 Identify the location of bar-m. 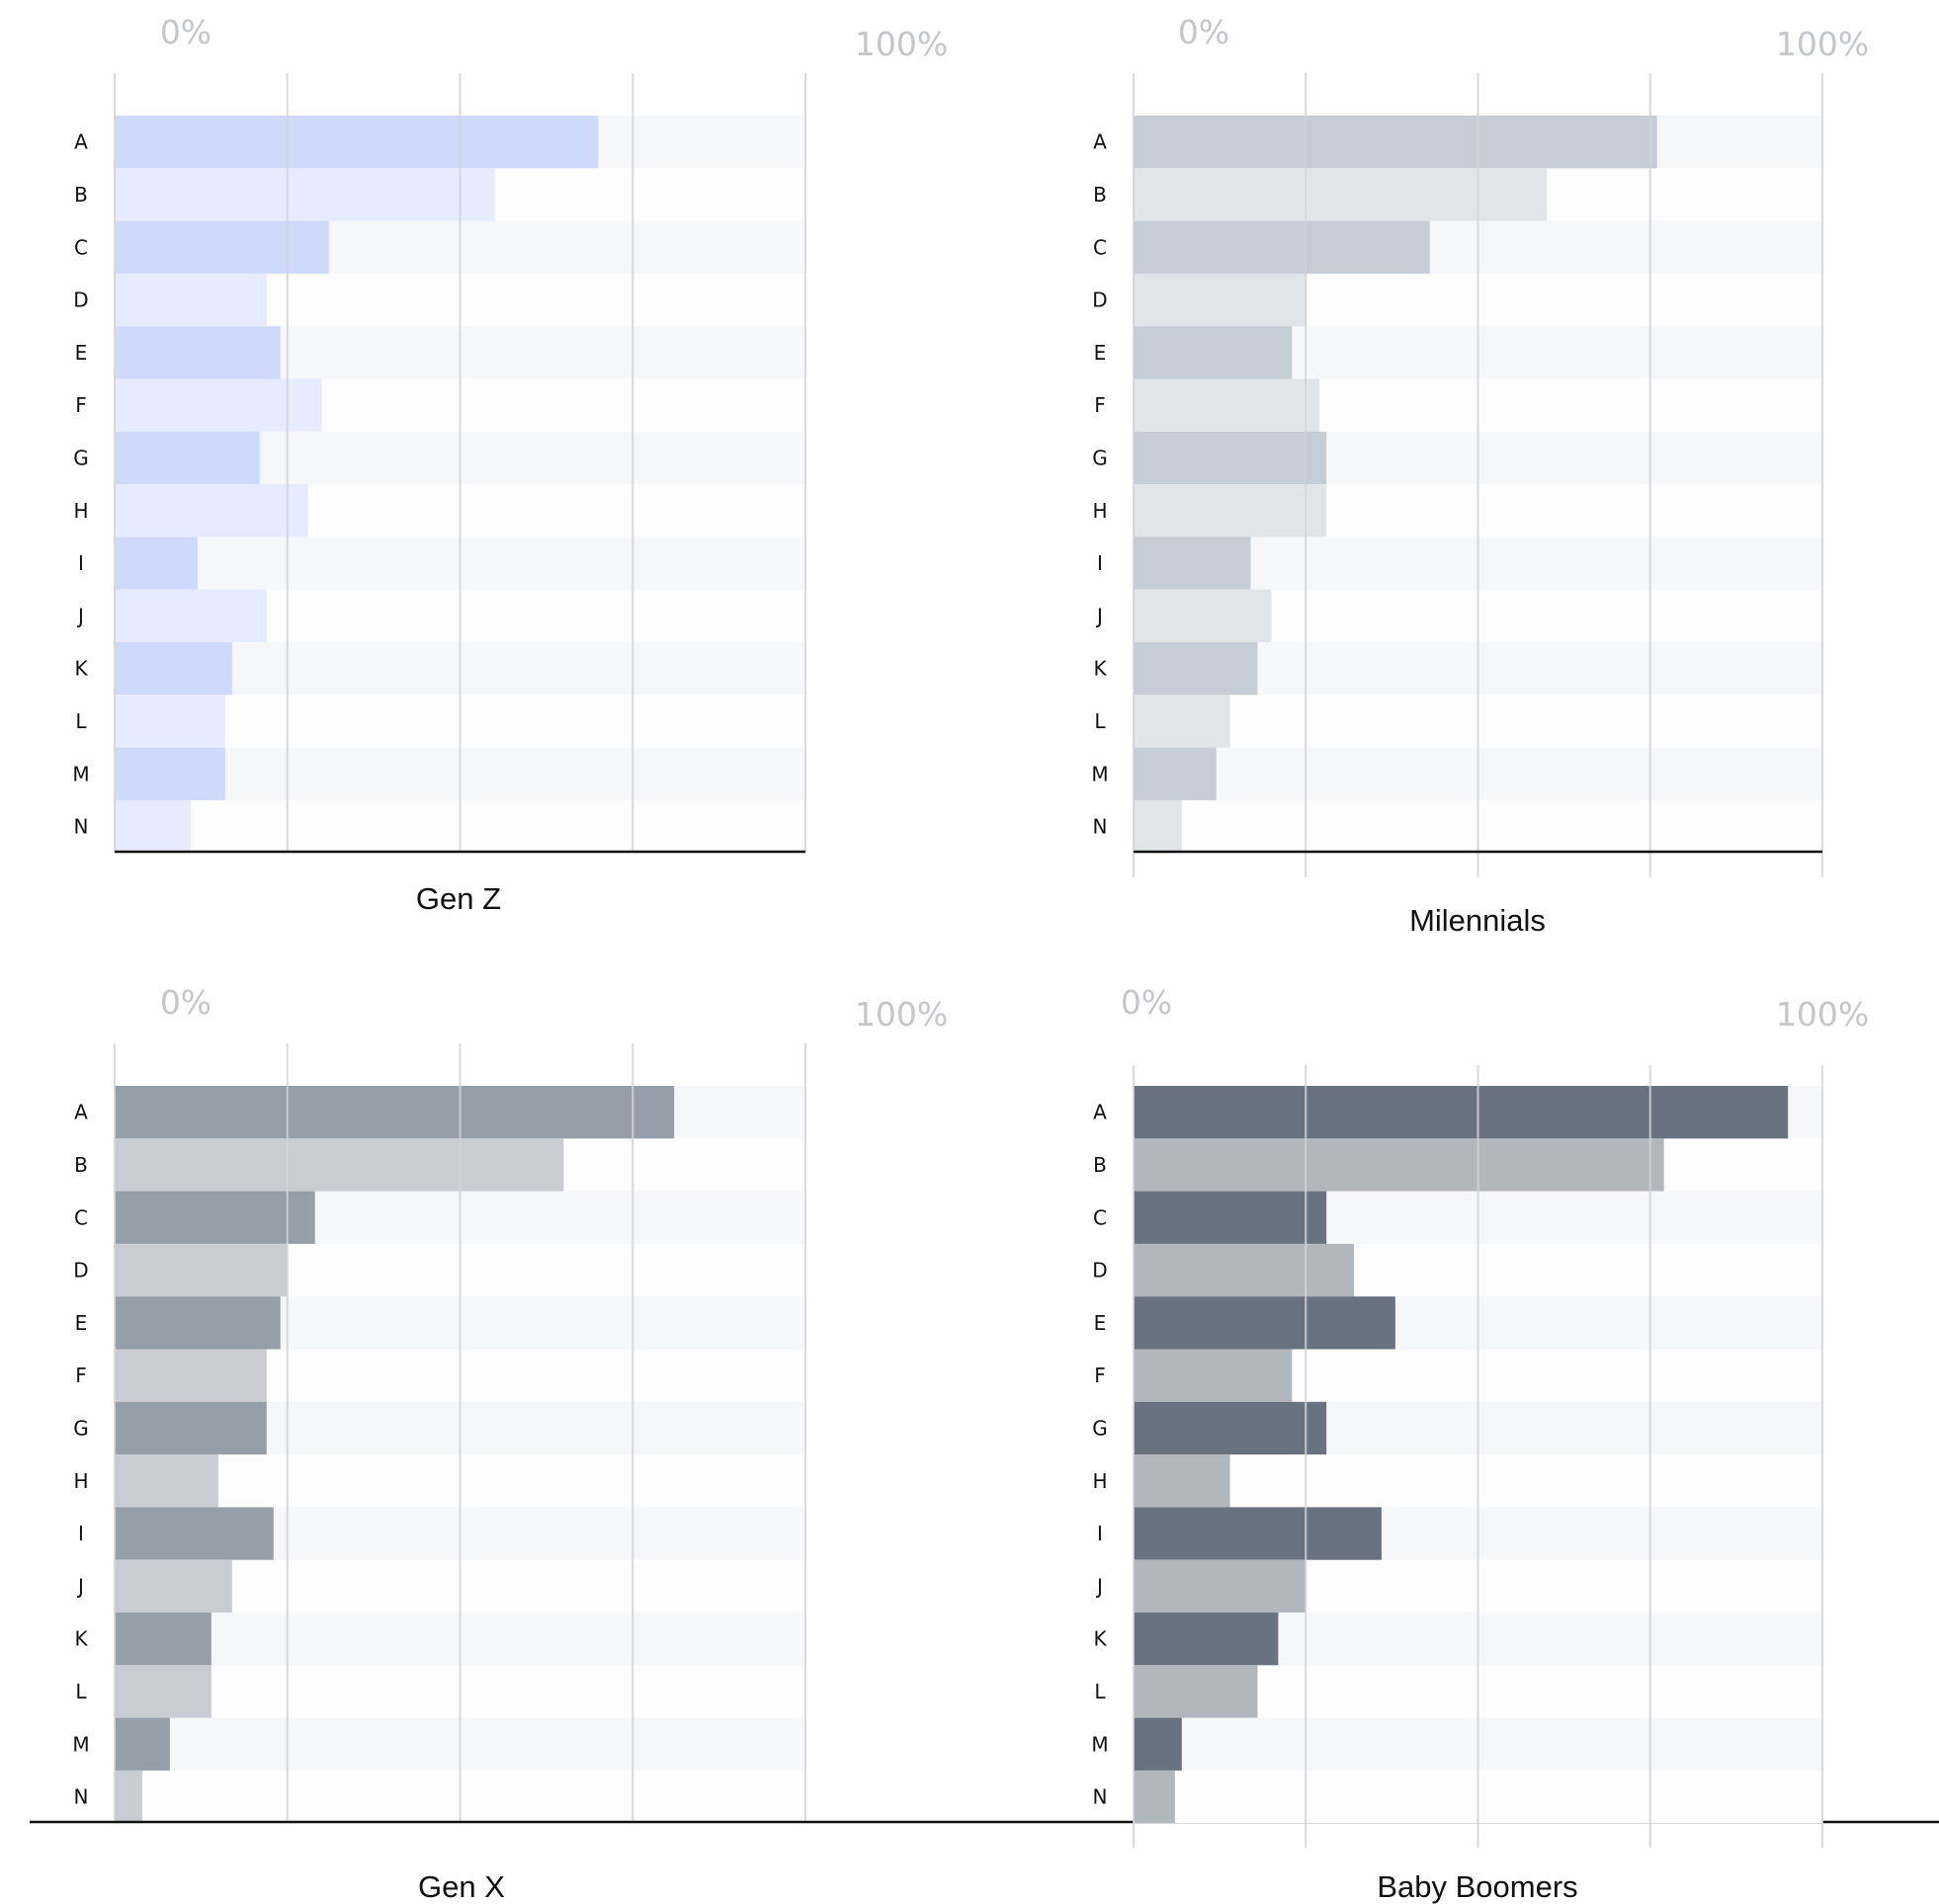
(142, 1744).